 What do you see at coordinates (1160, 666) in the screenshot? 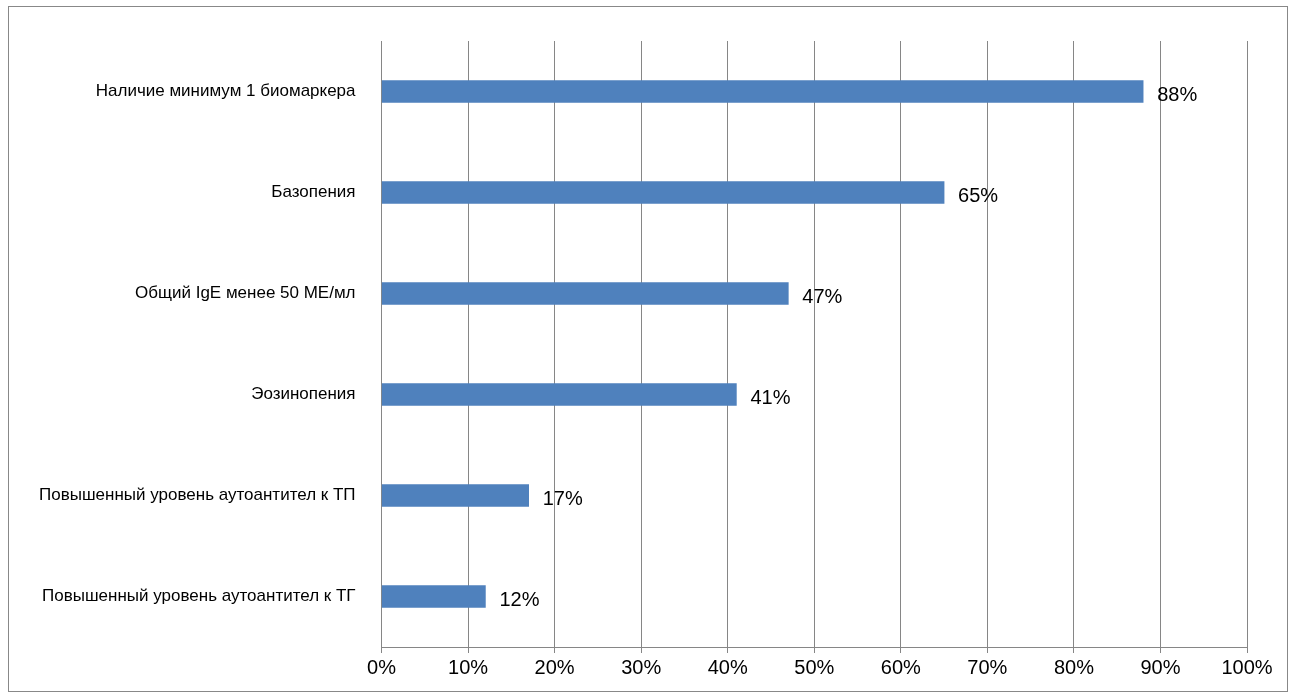
I see `x-tick-label: 90%` at bounding box center [1160, 666].